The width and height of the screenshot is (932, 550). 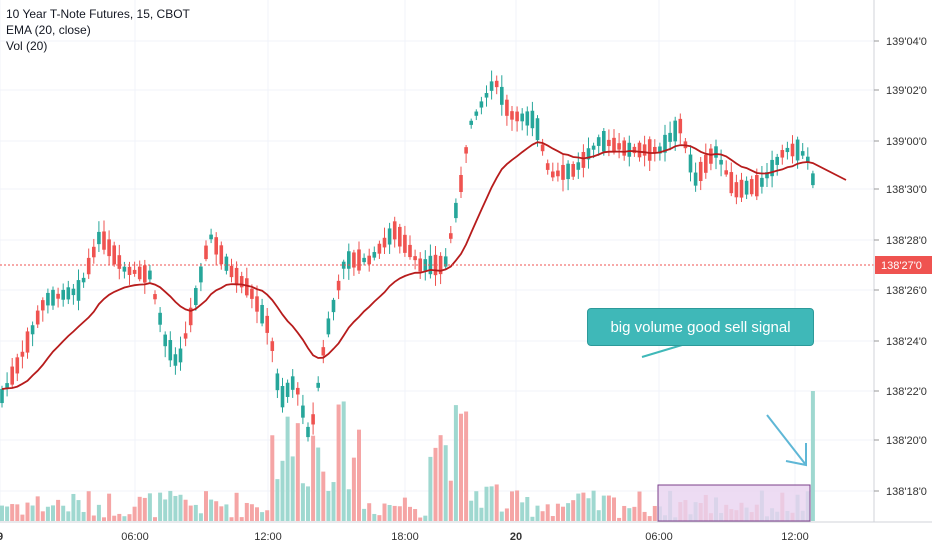 I want to click on y-tick-label: 138'18'0, so click(x=906, y=492).